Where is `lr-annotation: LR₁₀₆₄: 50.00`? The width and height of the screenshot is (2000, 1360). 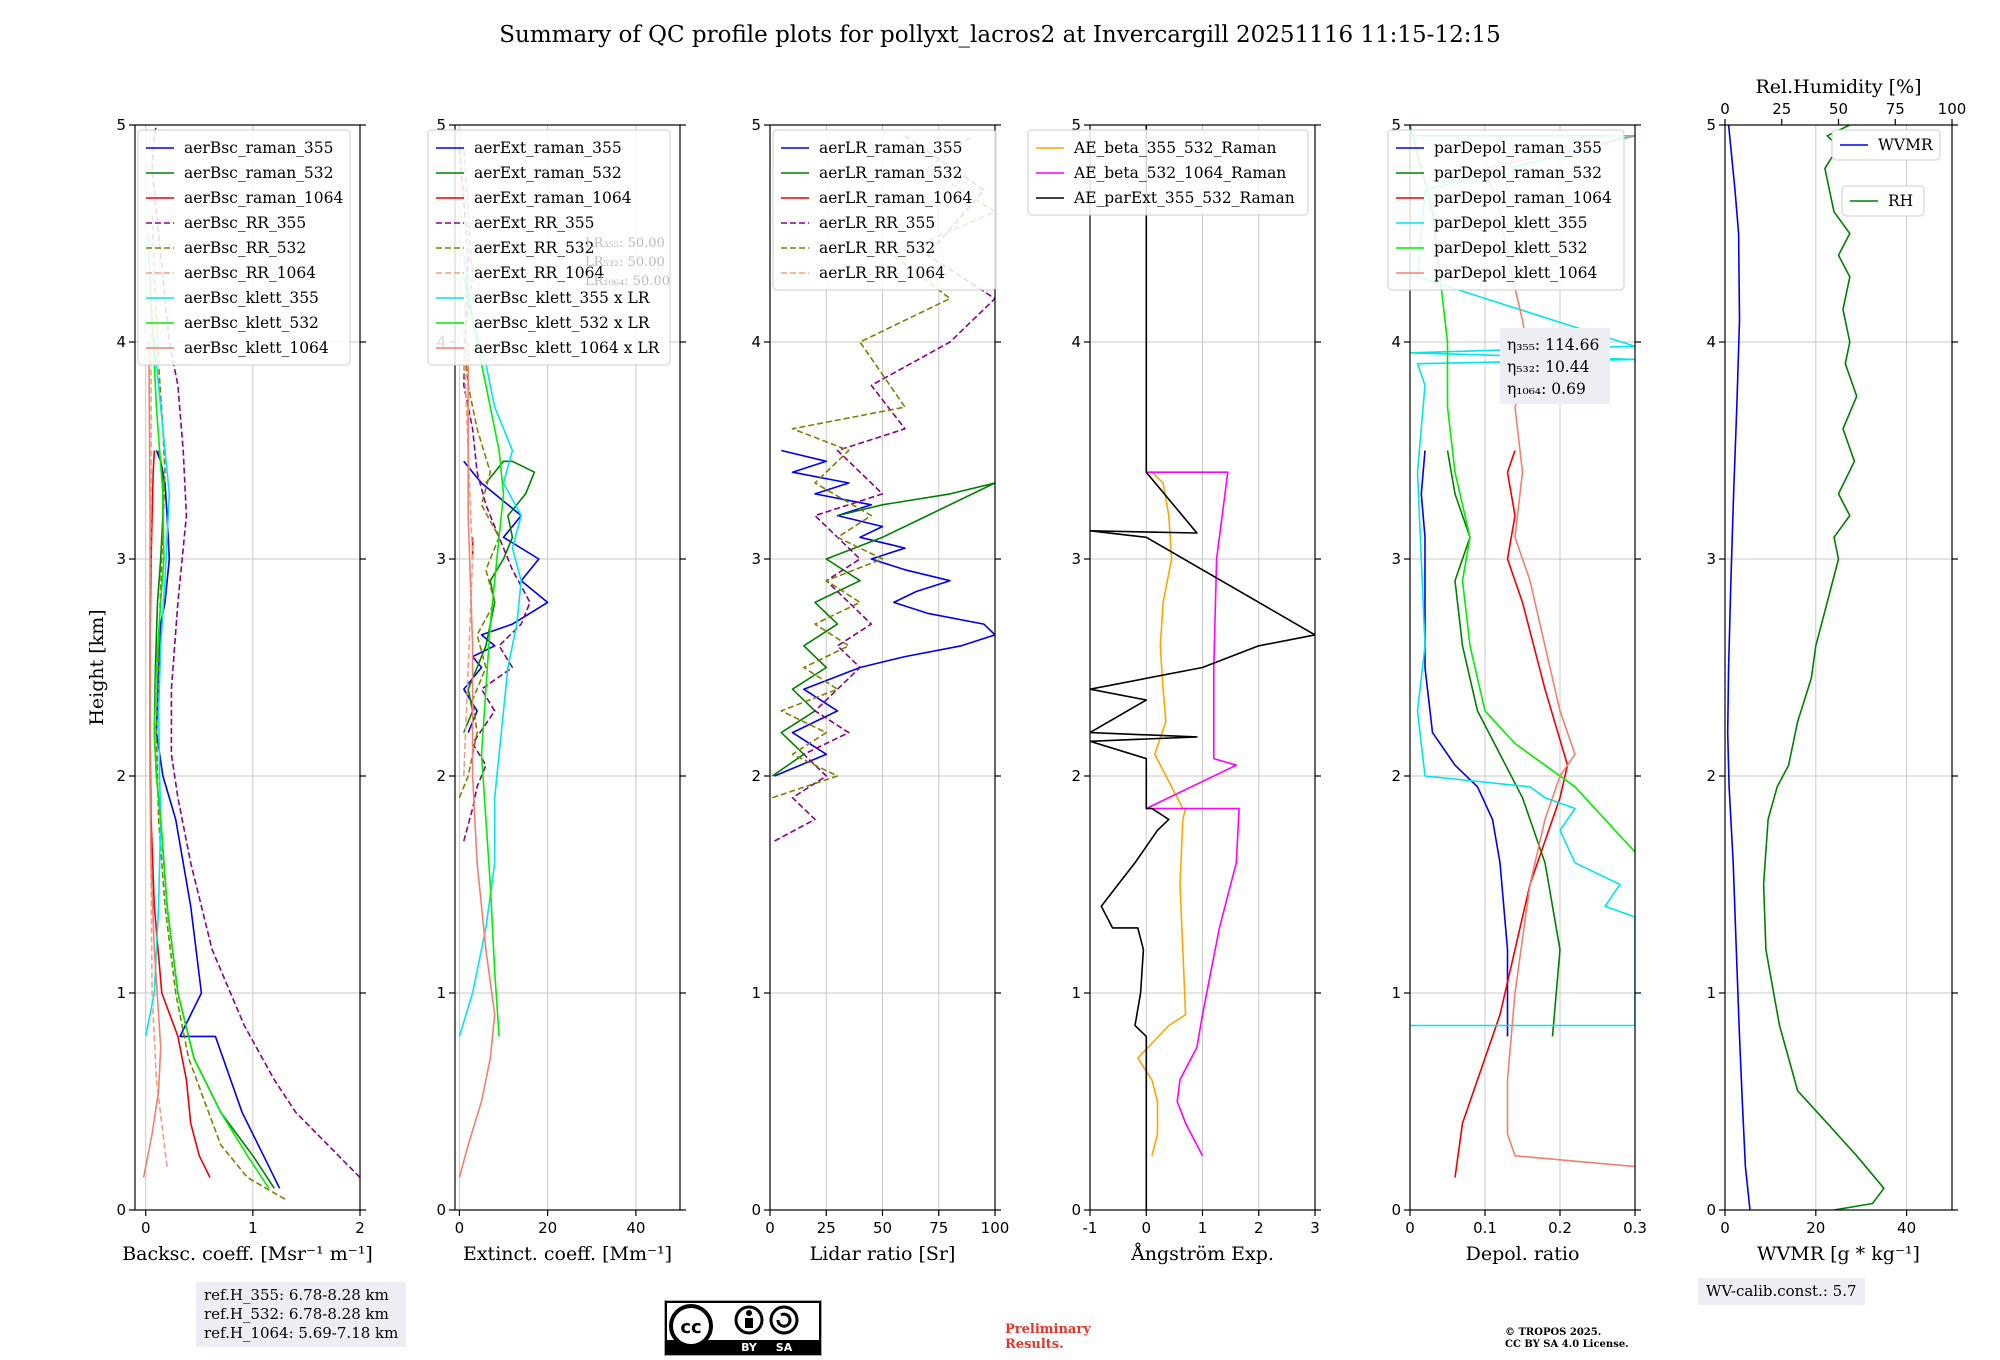 lr-annotation: LR₁₀₆₄: 50.00 is located at coordinates (627, 281).